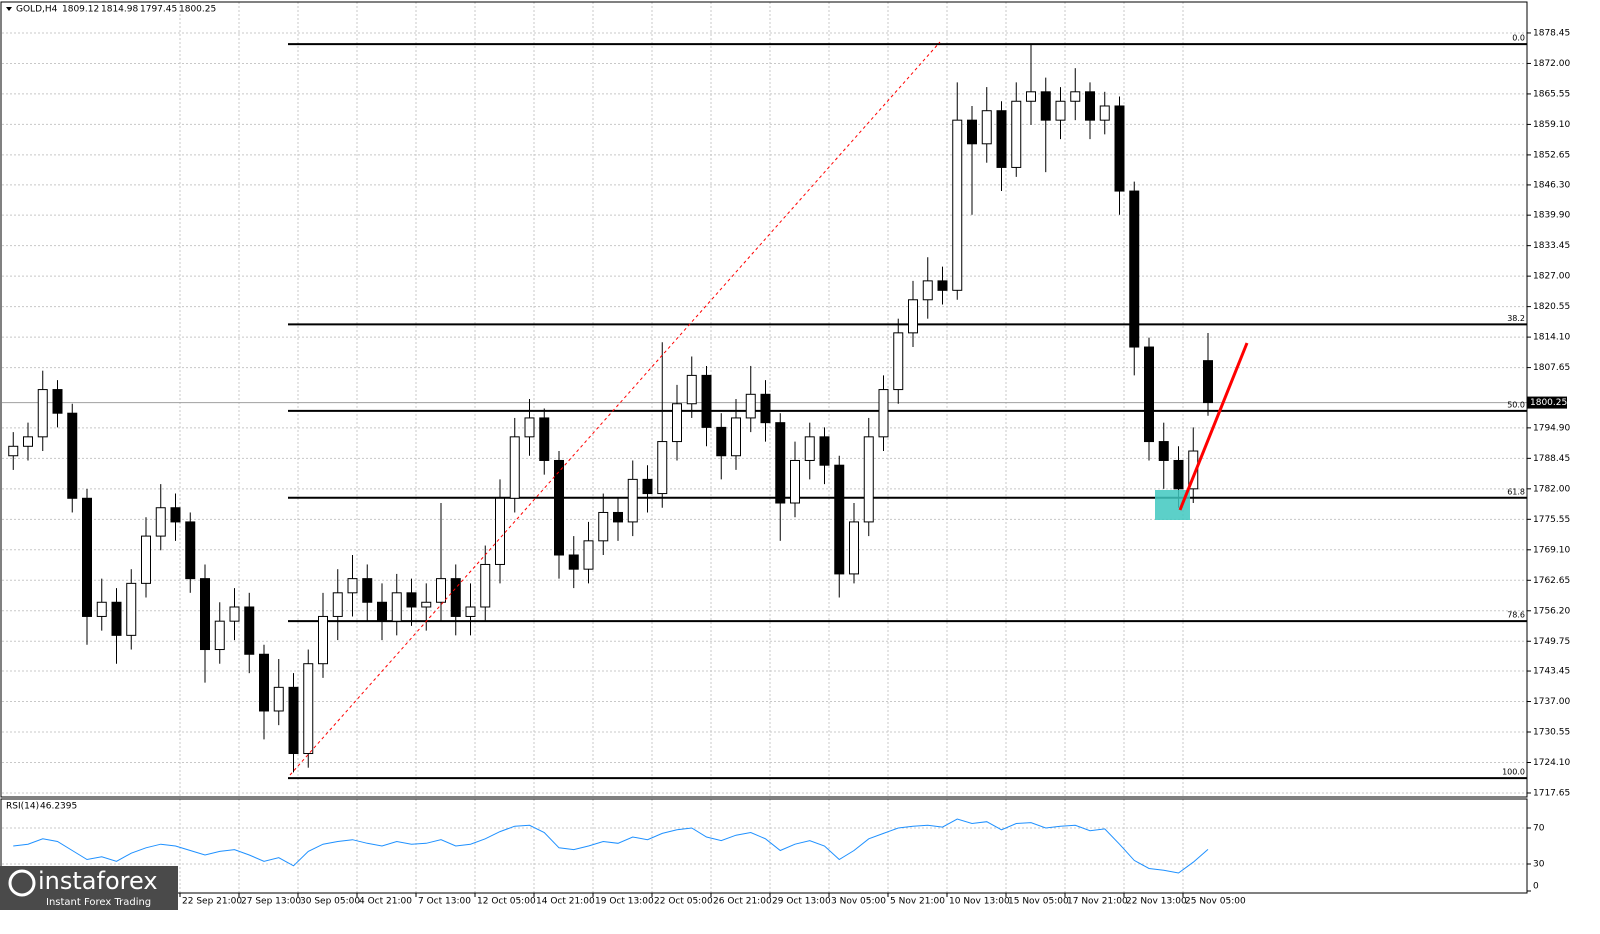  Describe the element at coordinates (1172, 505) in the screenshot. I see `support-zone` at that location.